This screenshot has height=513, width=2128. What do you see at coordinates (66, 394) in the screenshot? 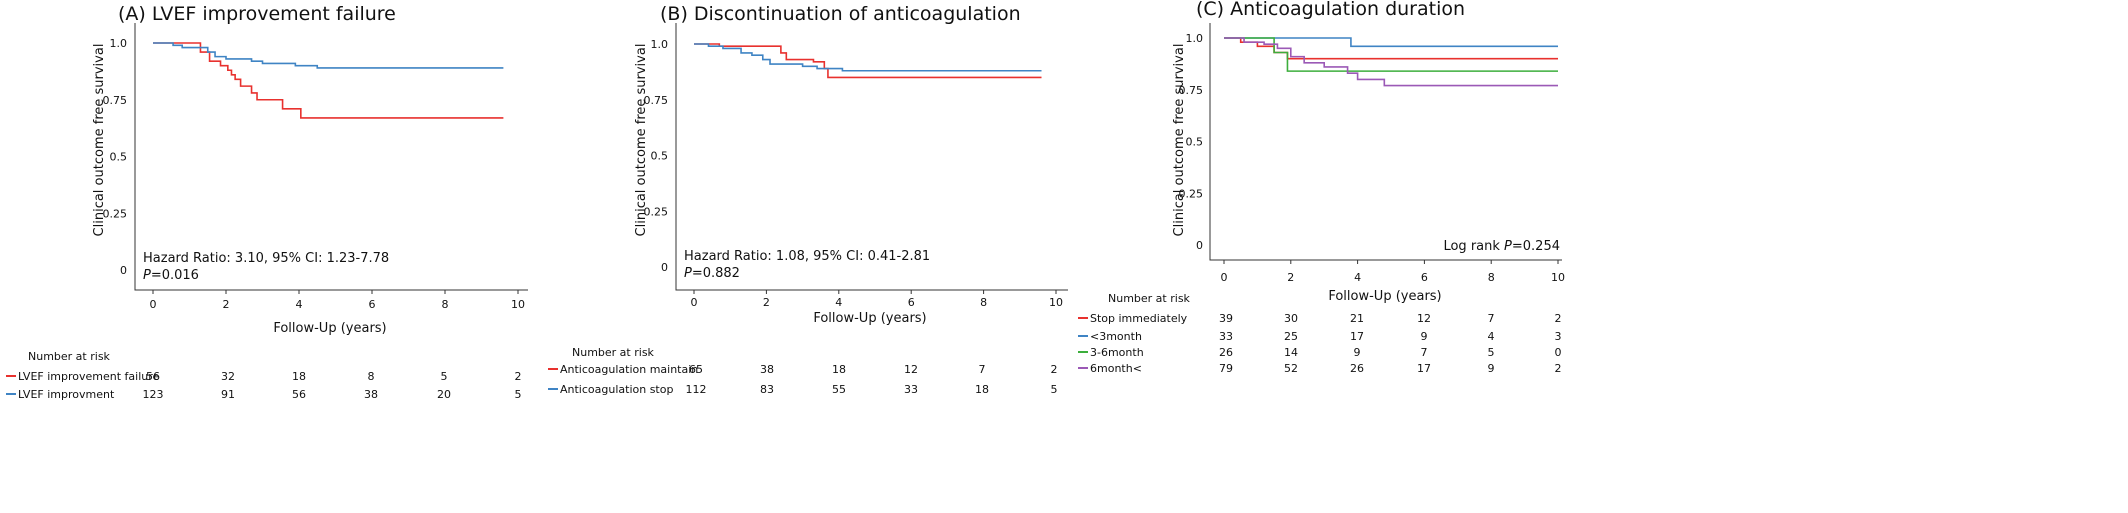
I see `legend-label: LVEF improvment` at bounding box center [66, 394].